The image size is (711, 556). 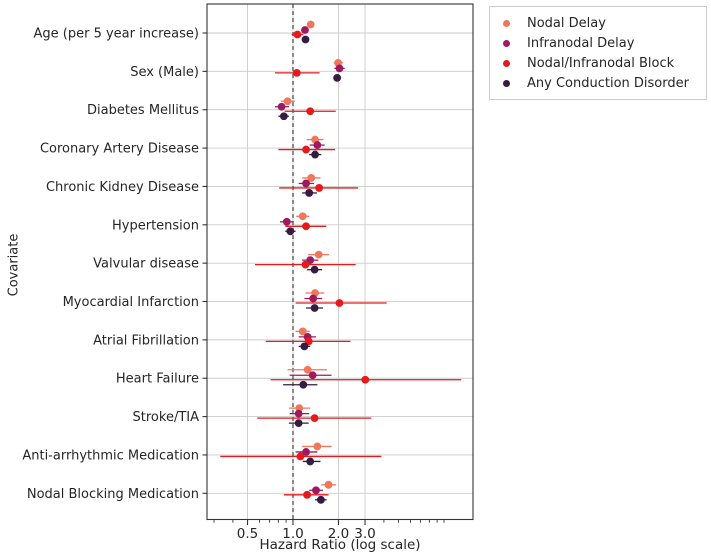 What do you see at coordinates (146, 264) in the screenshot?
I see `y-tick-label: Valvular disease` at bounding box center [146, 264].